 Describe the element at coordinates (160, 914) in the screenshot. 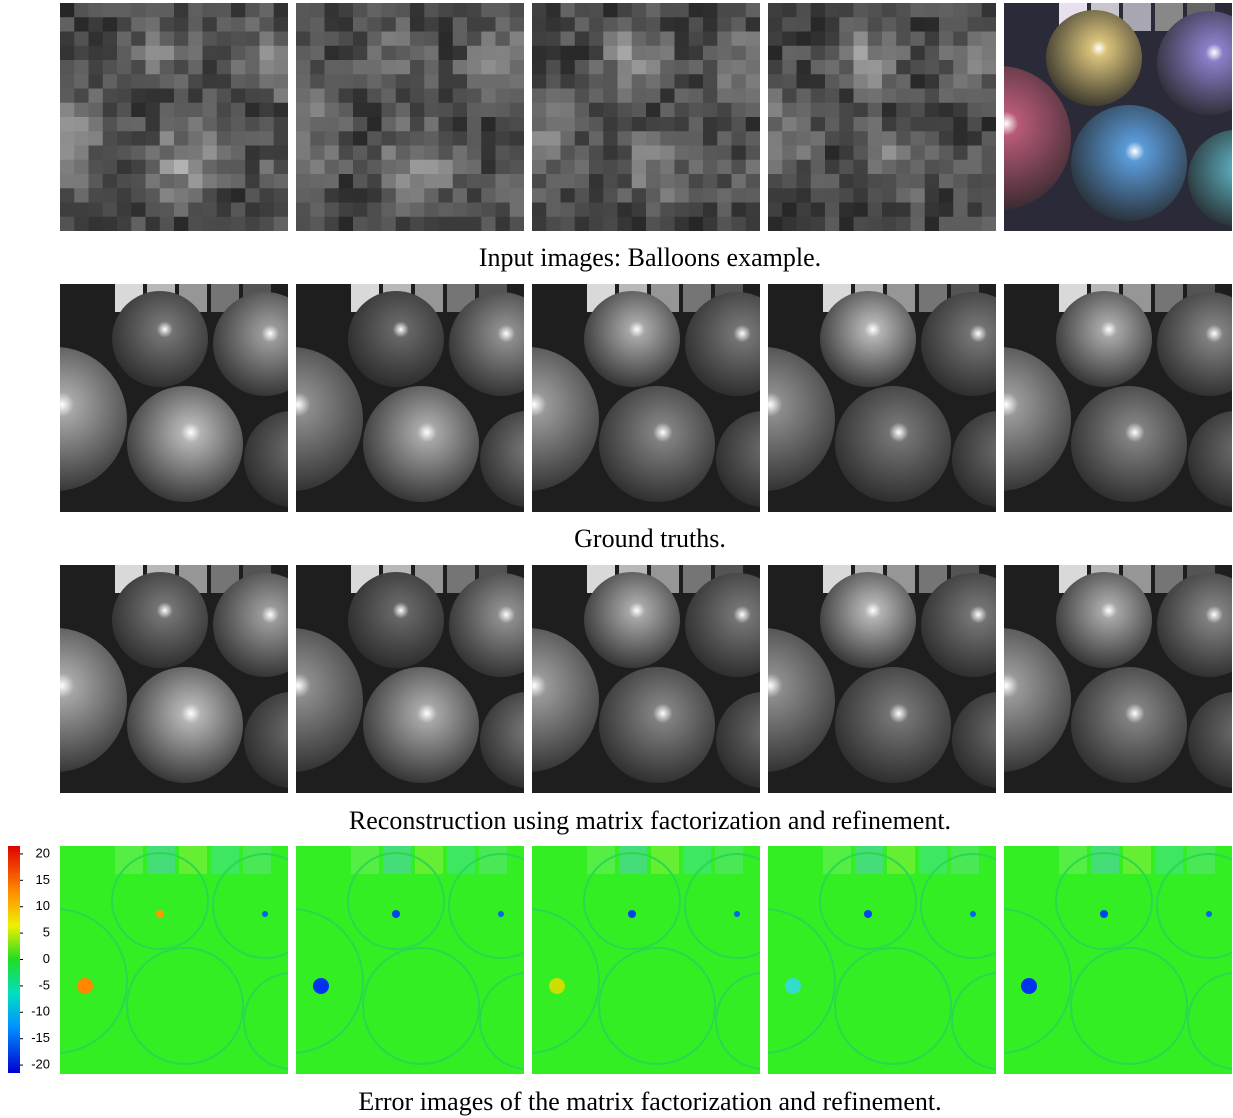

I see `error-spot` at that location.